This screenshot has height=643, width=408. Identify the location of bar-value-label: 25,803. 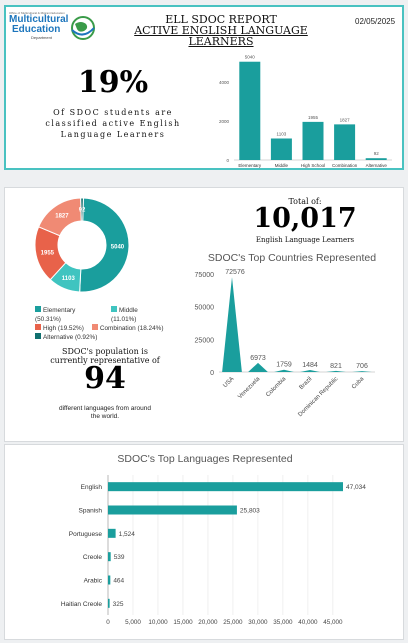
(250, 511).